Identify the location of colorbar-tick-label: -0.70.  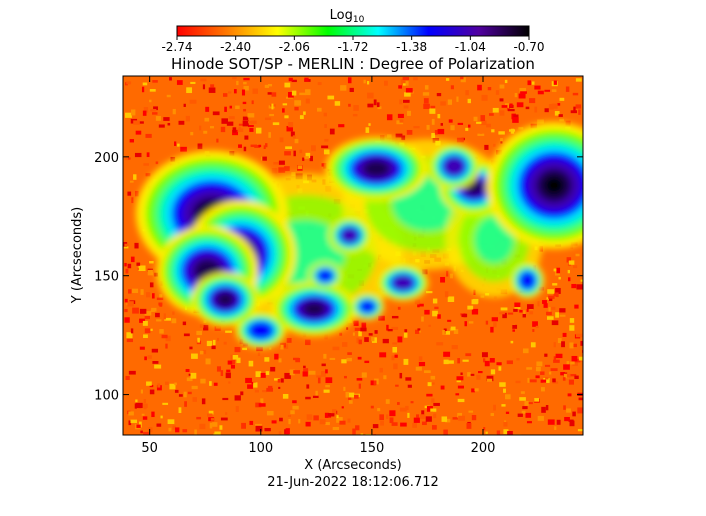
(528, 47).